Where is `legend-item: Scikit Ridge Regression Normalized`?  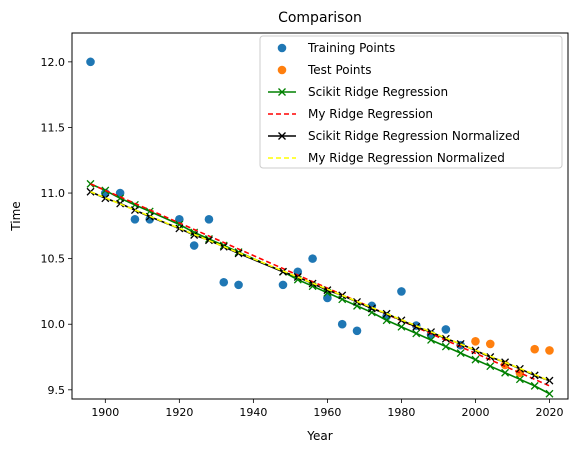
legend-item: Scikit Ridge Regression Normalized is located at coordinates (394, 136).